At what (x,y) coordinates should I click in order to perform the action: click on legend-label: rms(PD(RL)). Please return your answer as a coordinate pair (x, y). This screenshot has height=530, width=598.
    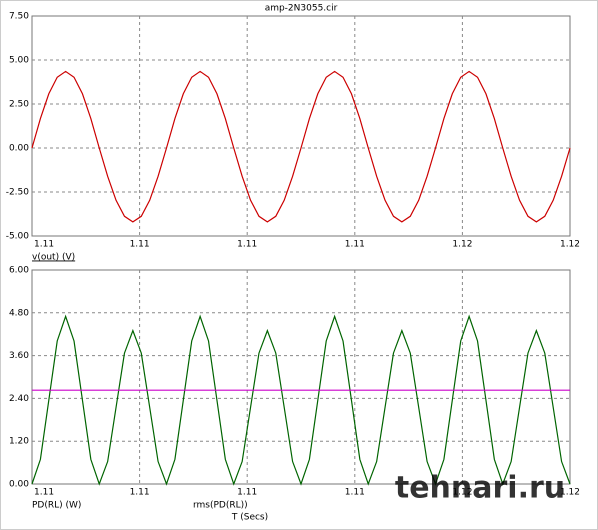
    Looking at the image, I should click on (220, 506).